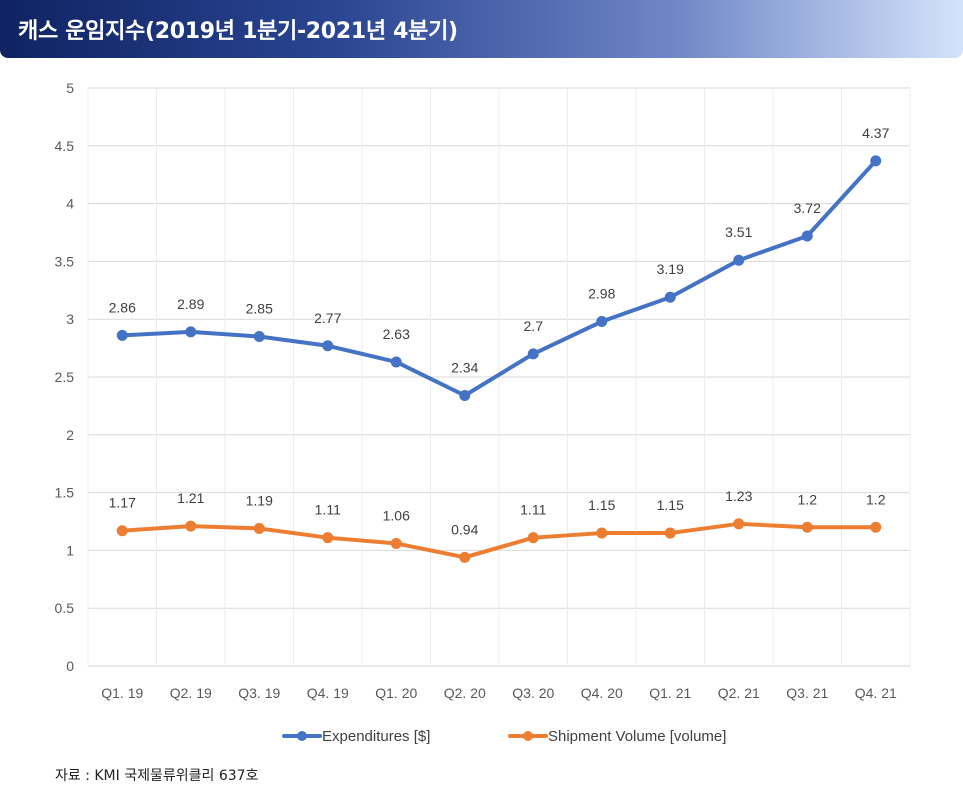 The image size is (963, 794). I want to click on y-tick-label: 5, so click(70, 88).